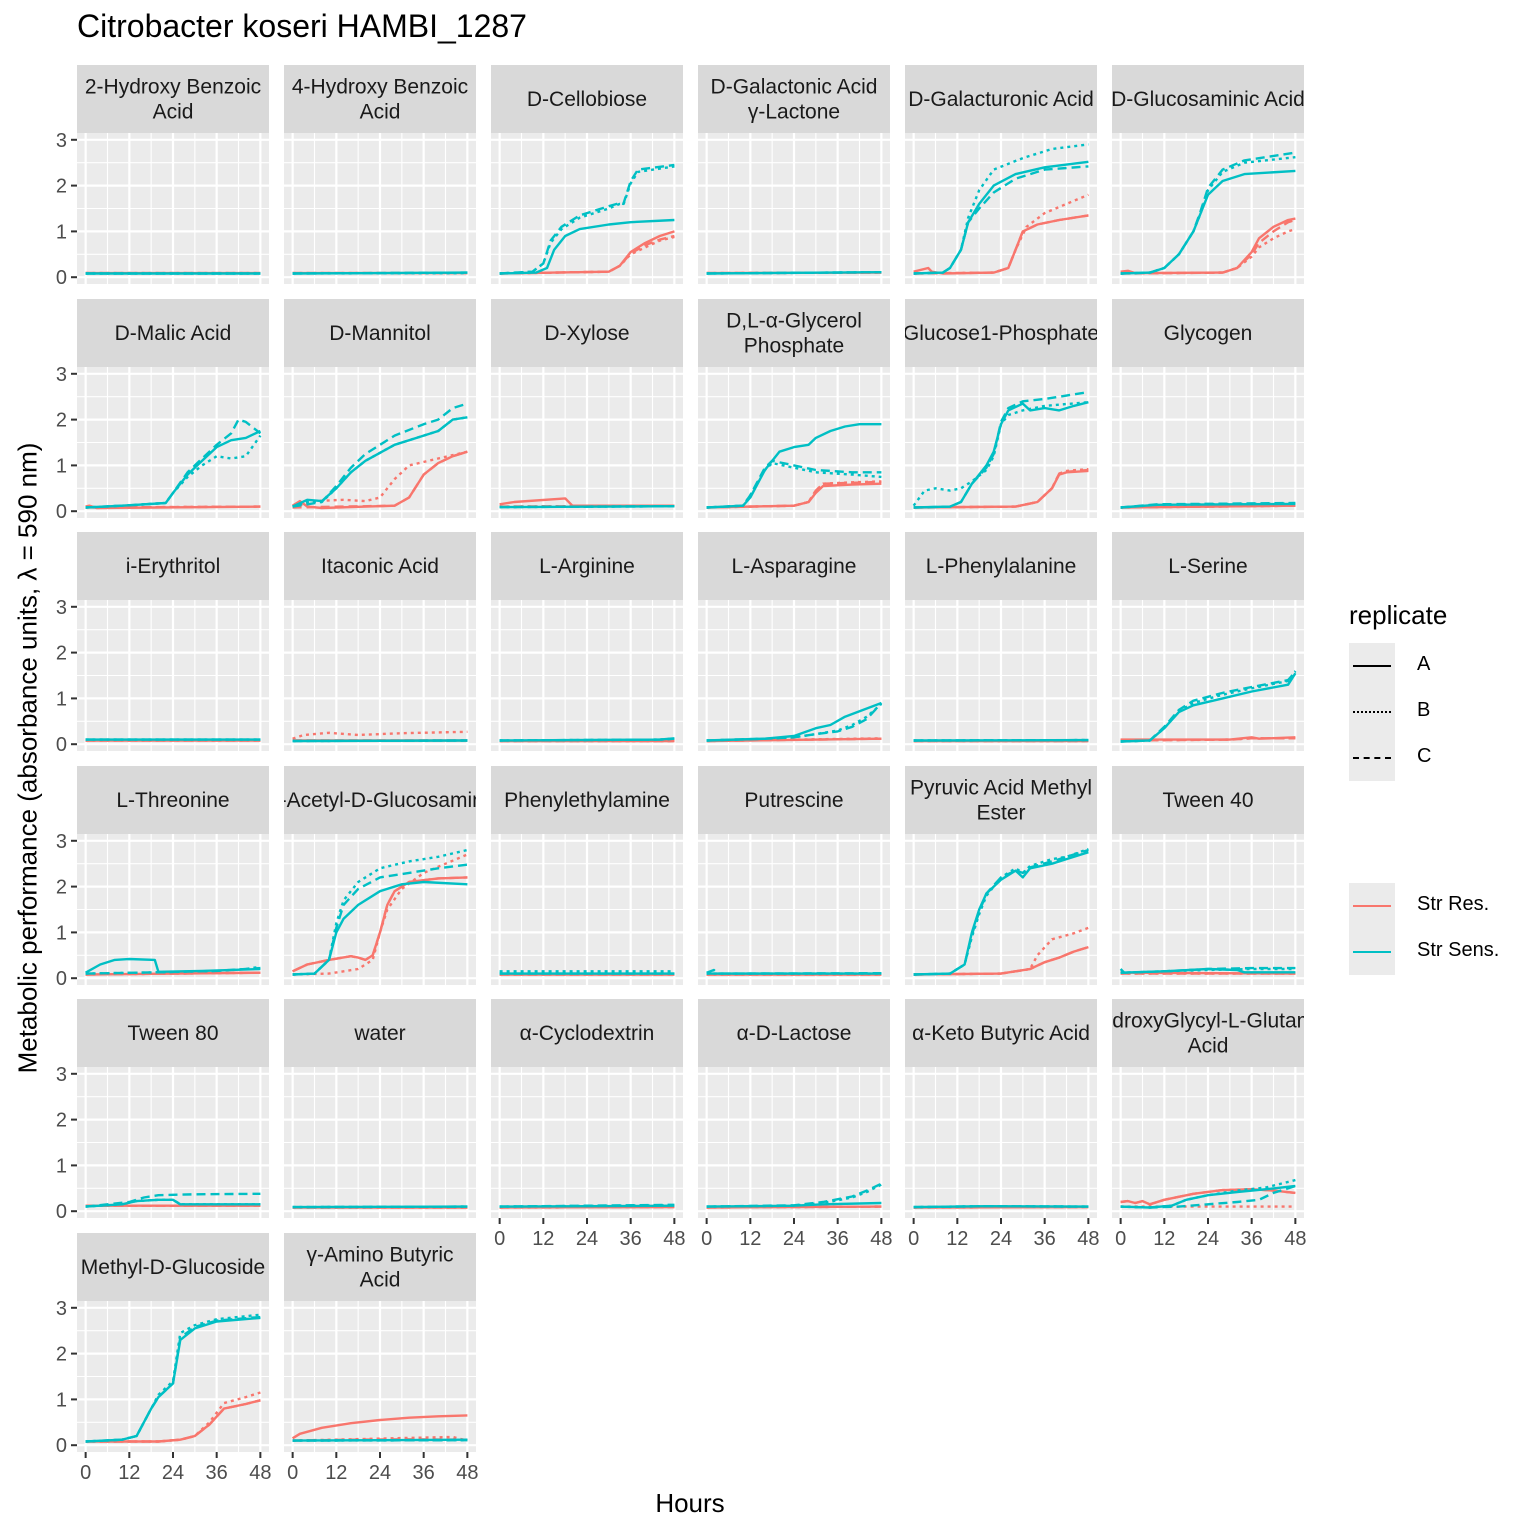 This screenshot has height=1536, width=1536. Describe the element at coordinates (1001, 1239) in the screenshot. I see `x-tick-label: 24` at that location.